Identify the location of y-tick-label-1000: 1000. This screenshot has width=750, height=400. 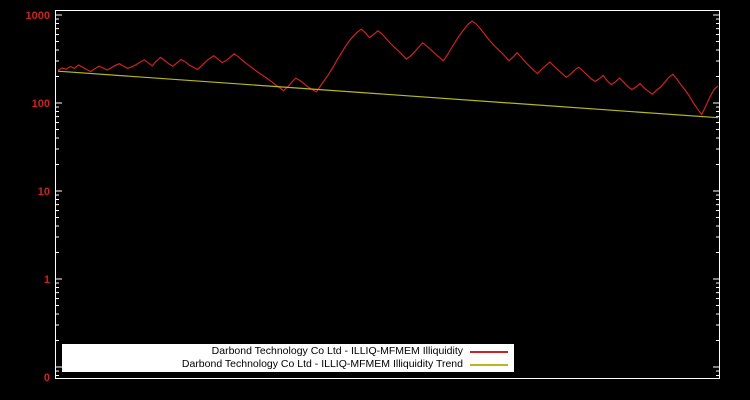
(38, 16).